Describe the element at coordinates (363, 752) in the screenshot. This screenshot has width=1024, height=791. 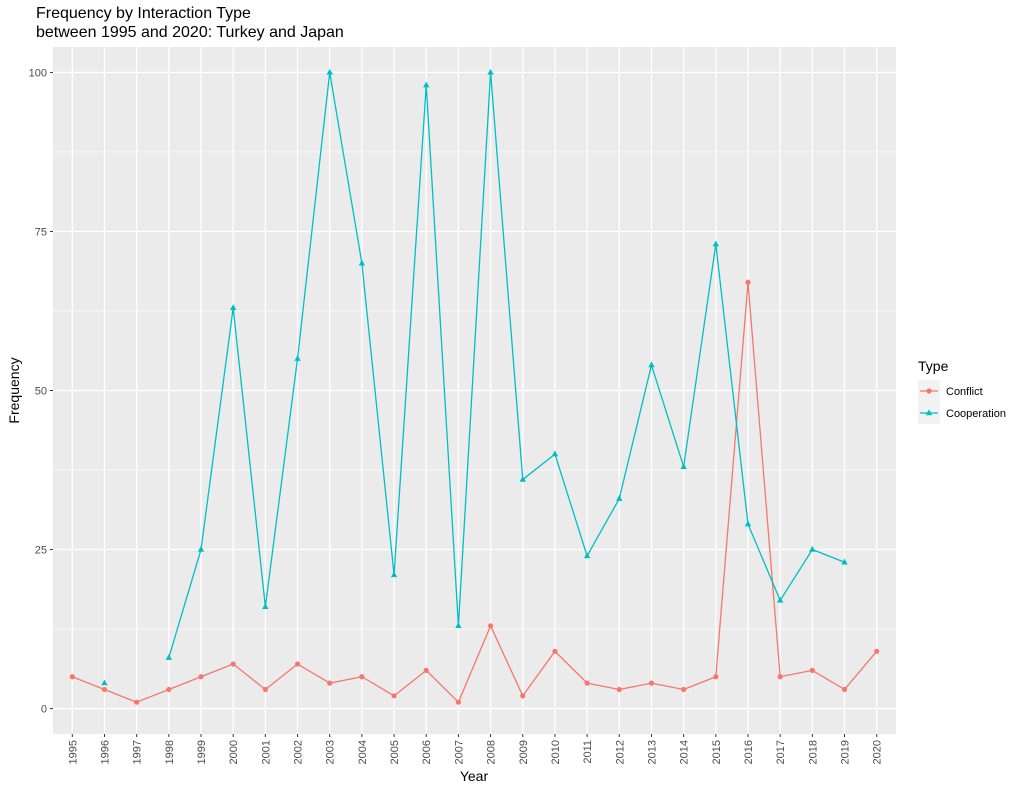
I see `x-tick-label: 2004` at that location.